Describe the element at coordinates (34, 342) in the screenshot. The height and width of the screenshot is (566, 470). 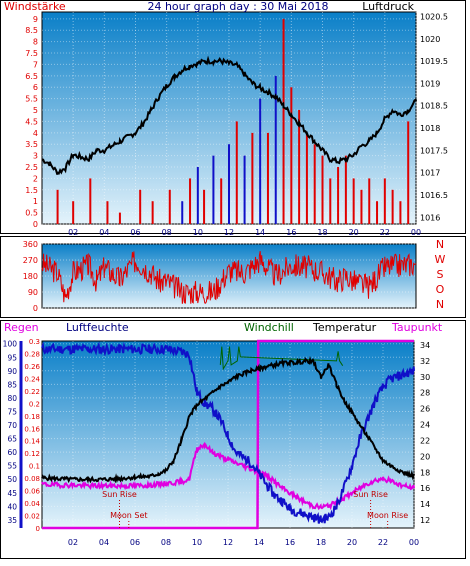
I see `tick-label-rain: 0.3` at that location.